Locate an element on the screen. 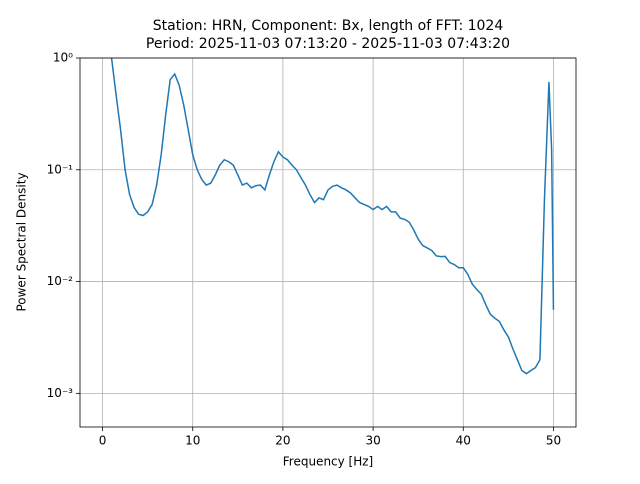 This screenshot has height=484, width=640. x-tick-label: 10 is located at coordinates (192, 441).